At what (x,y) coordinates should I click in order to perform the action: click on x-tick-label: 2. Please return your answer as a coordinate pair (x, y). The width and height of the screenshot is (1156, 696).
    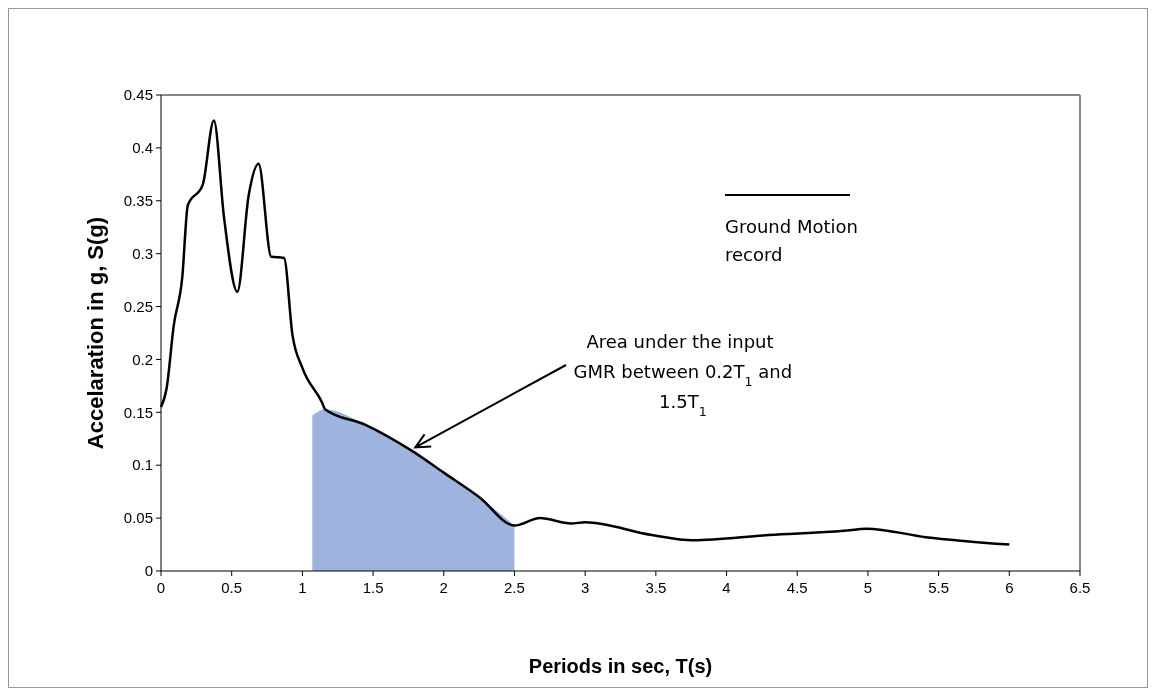
    Looking at the image, I should click on (443, 587).